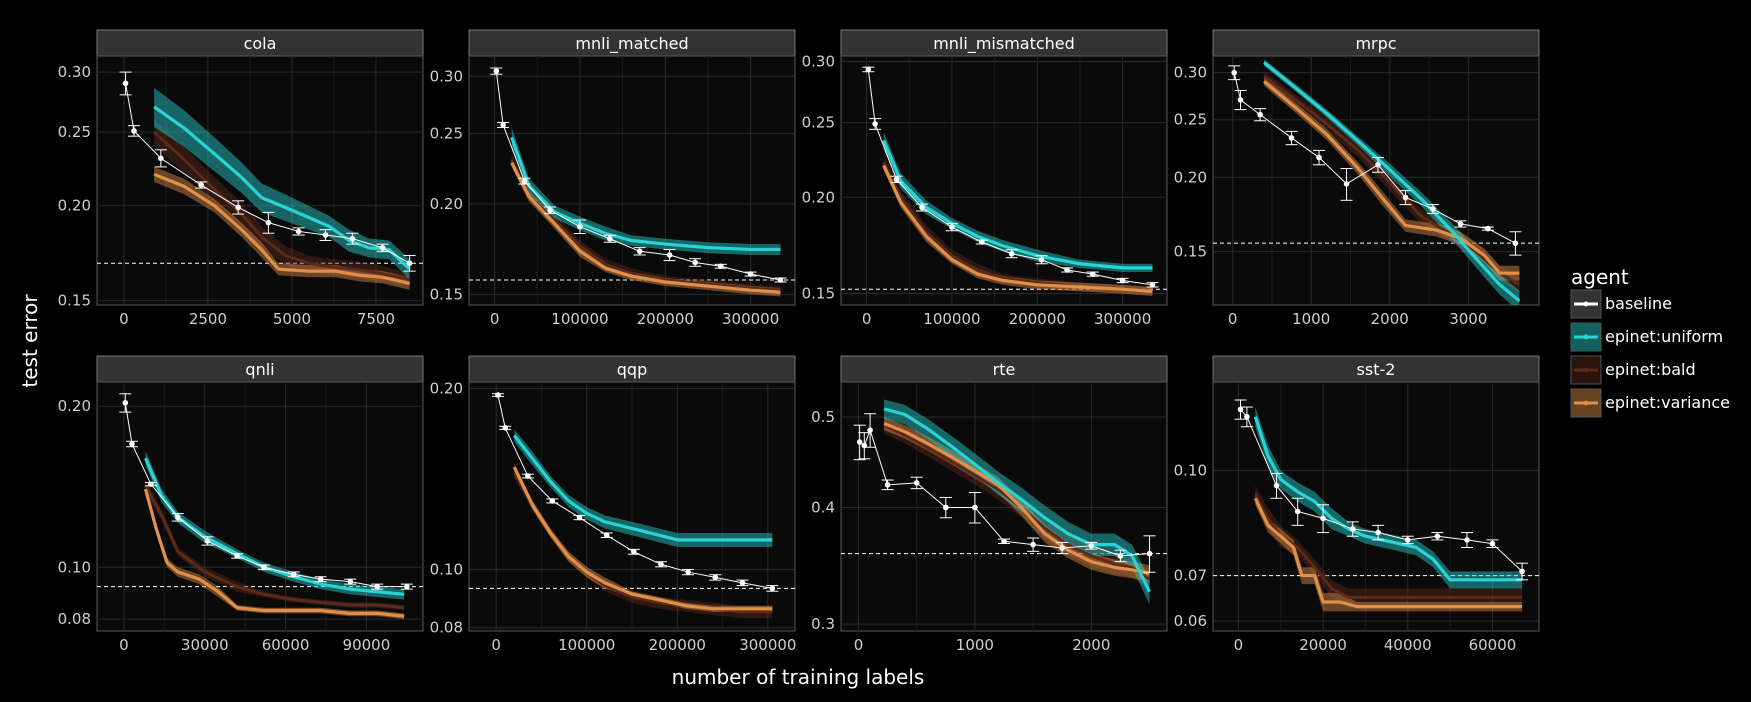 This screenshot has width=1751, height=702. I want to click on legend-entry-epinet-variance: epinet:variance, so click(1650, 403).